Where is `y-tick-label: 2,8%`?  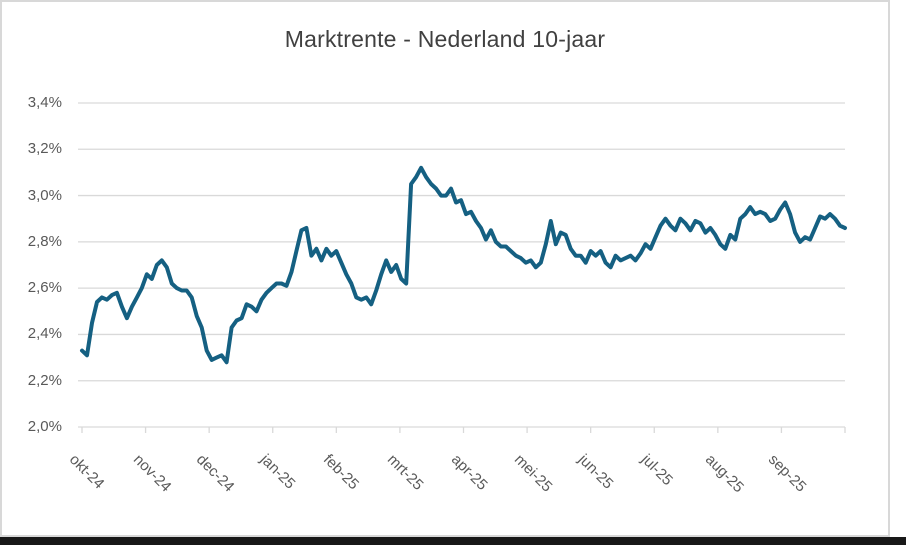 y-tick-label: 2,8% is located at coordinates (44, 241).